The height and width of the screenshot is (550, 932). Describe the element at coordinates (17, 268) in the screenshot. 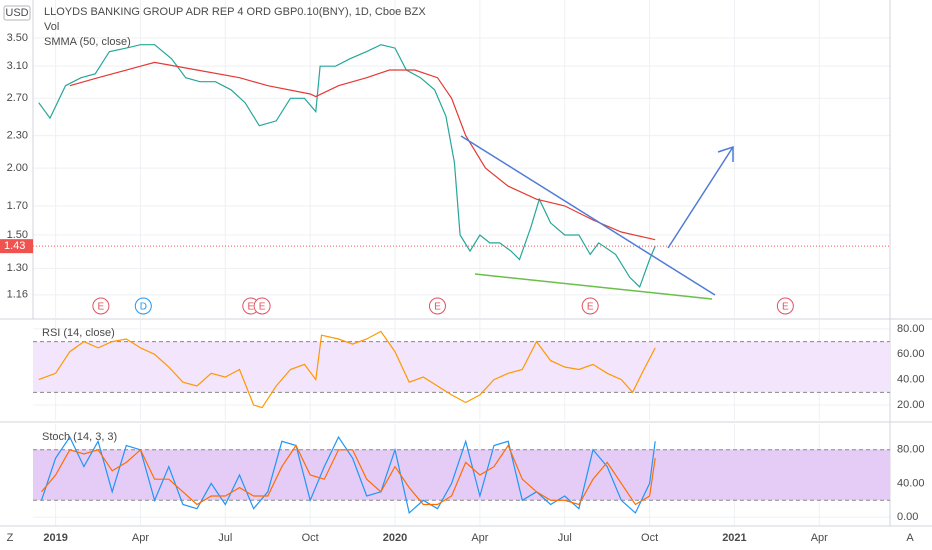

I see `y-tick-label: 1.30` at that location.